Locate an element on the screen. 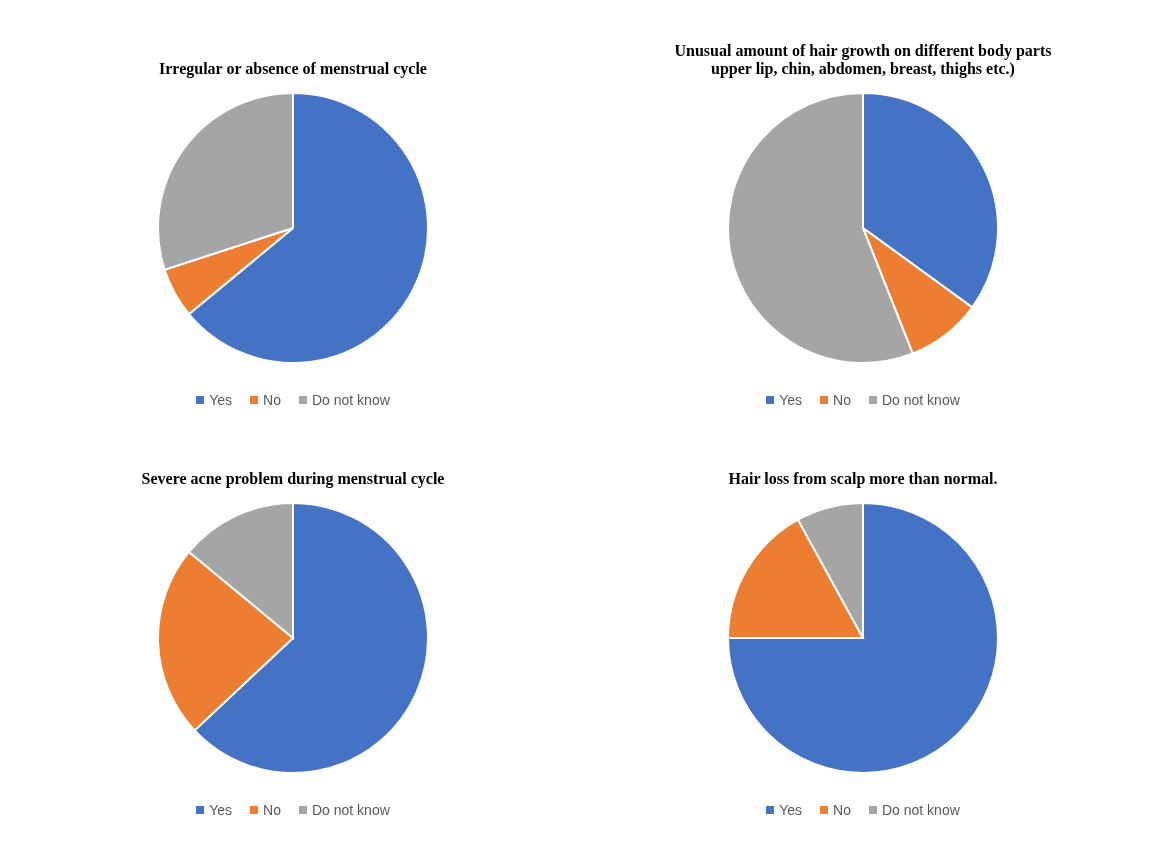 This screenshot has width=1169, height=847. chart-title: Irregular or absence of menstrual cycle is located at coordinates (293, 68).